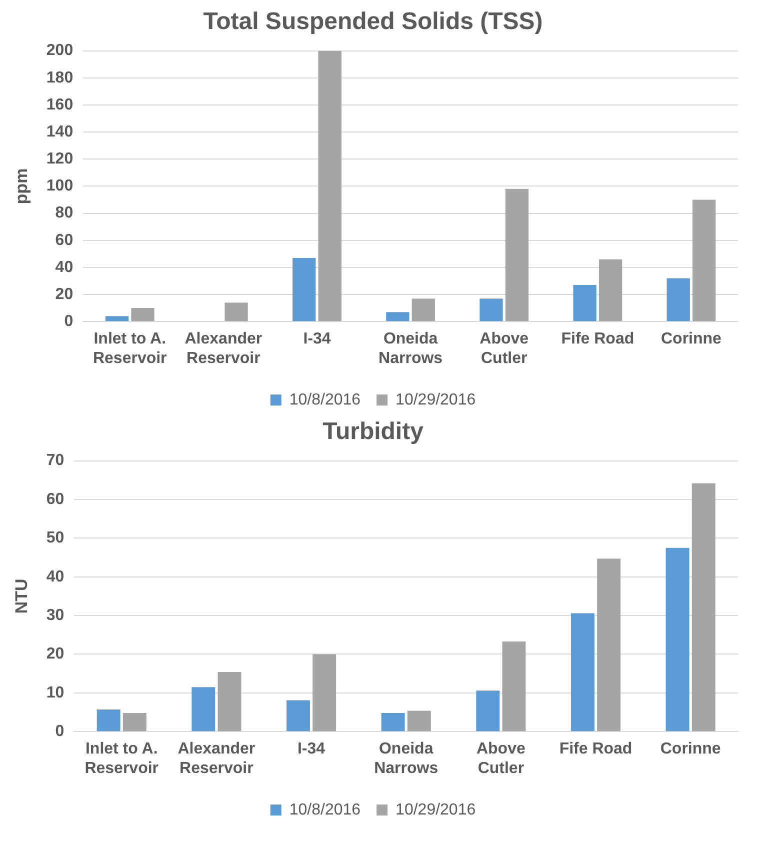  Describe the element at coordinates (21, 596) in the screenshot. I see `y-axis-title: NTU` at that location.